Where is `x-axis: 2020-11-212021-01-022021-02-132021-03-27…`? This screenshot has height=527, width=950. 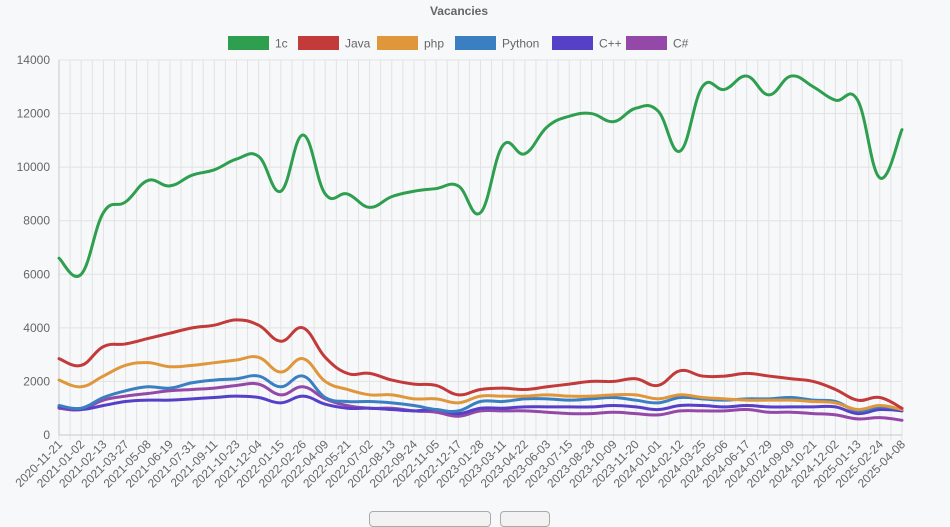 x-axis: 2020-11-212021-01-022021-02-132021-03-27… is located at coordinates (460, 464).